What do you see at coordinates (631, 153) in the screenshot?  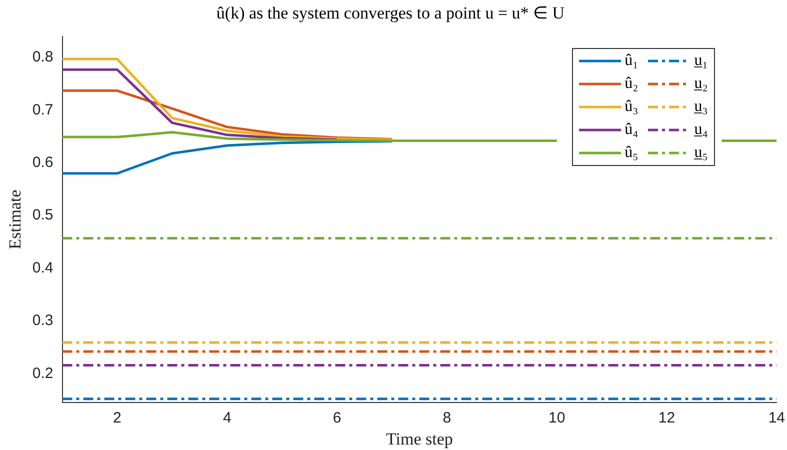 I see `legend-label: û₅` at bounding box center [631, 153].